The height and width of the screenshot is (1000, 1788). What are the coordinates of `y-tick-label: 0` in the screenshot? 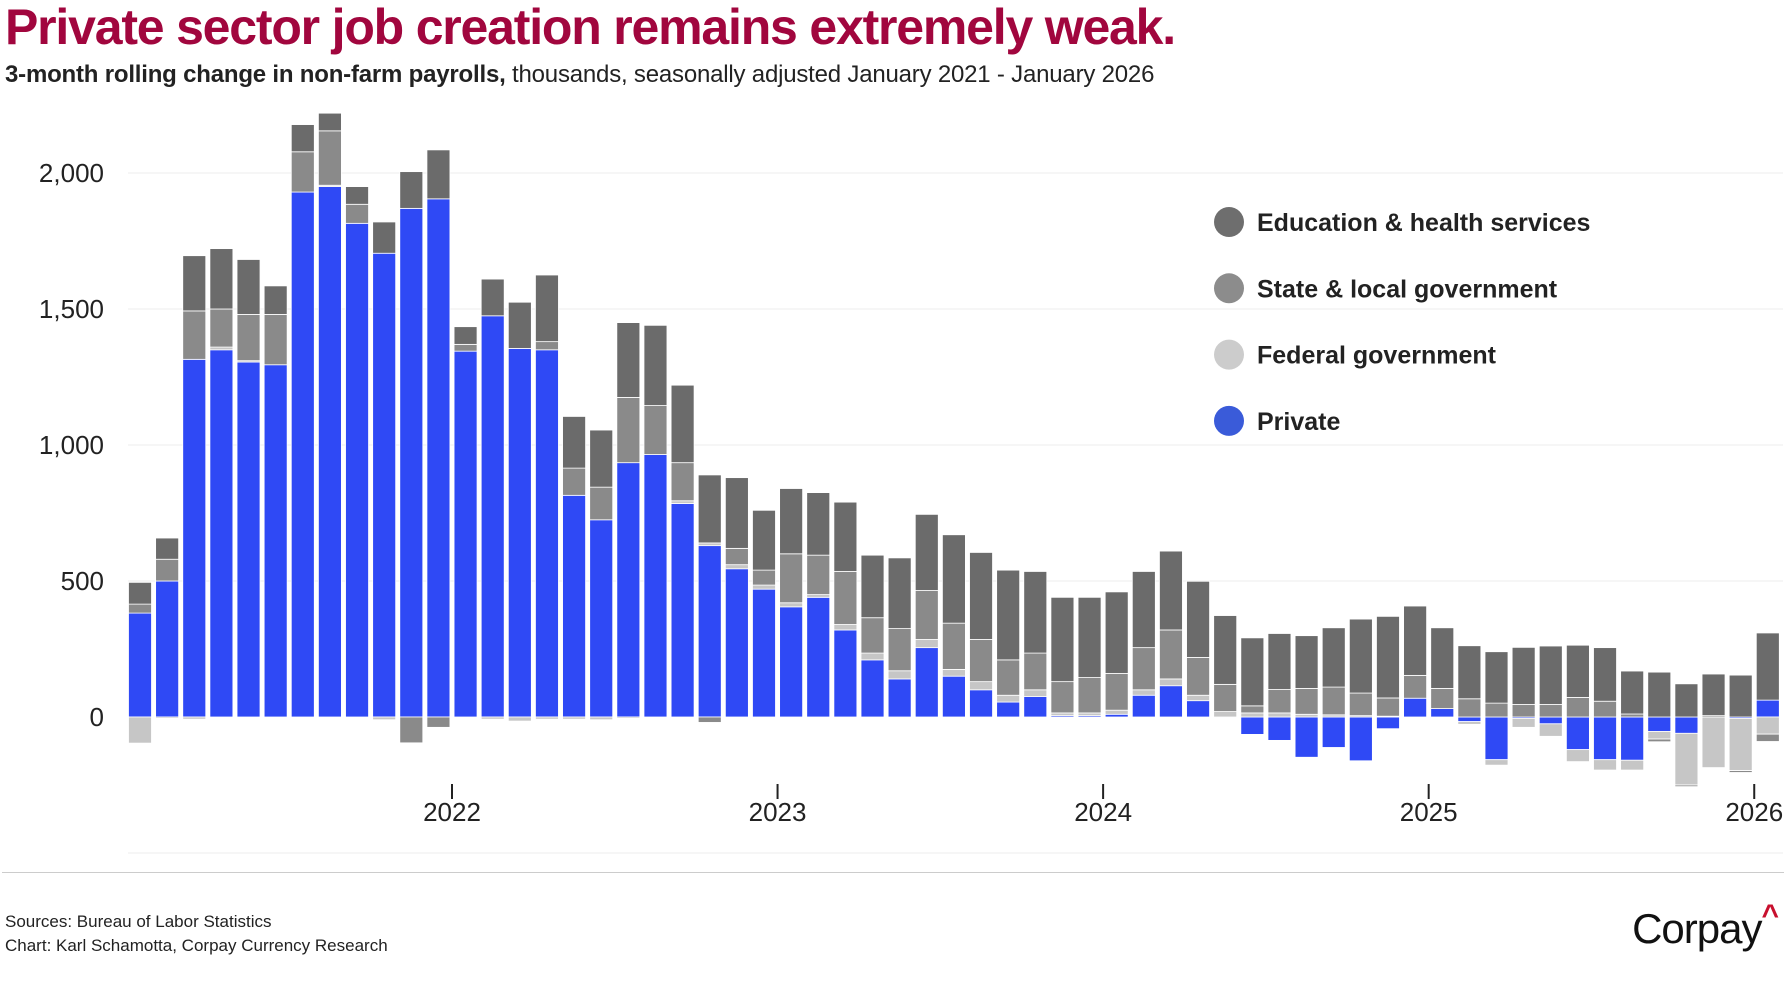 It's located at (97, 717).